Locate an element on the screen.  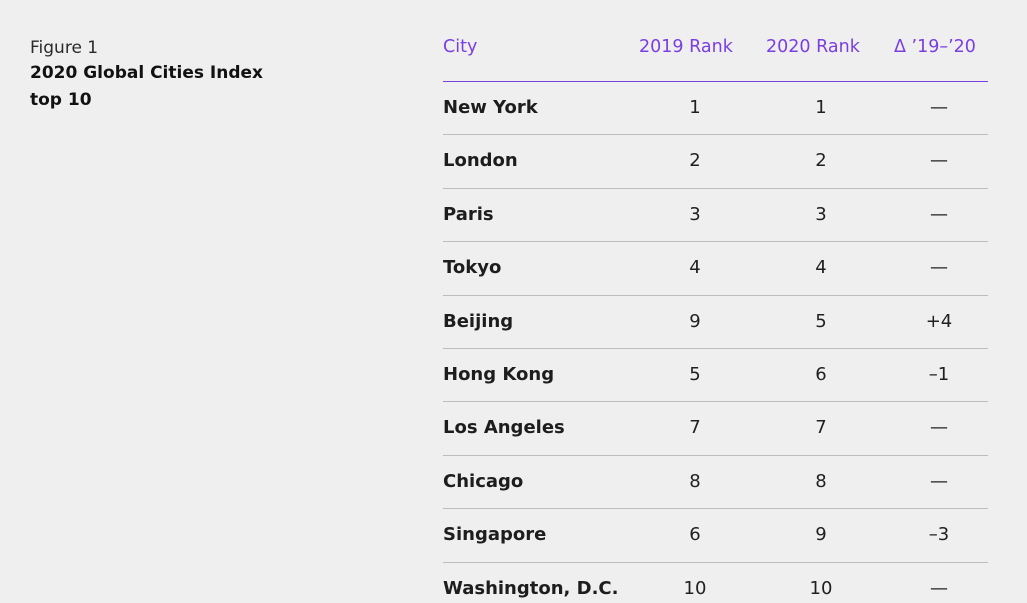
rank-2019-cell: 9 is located at coordinates (695, 321).